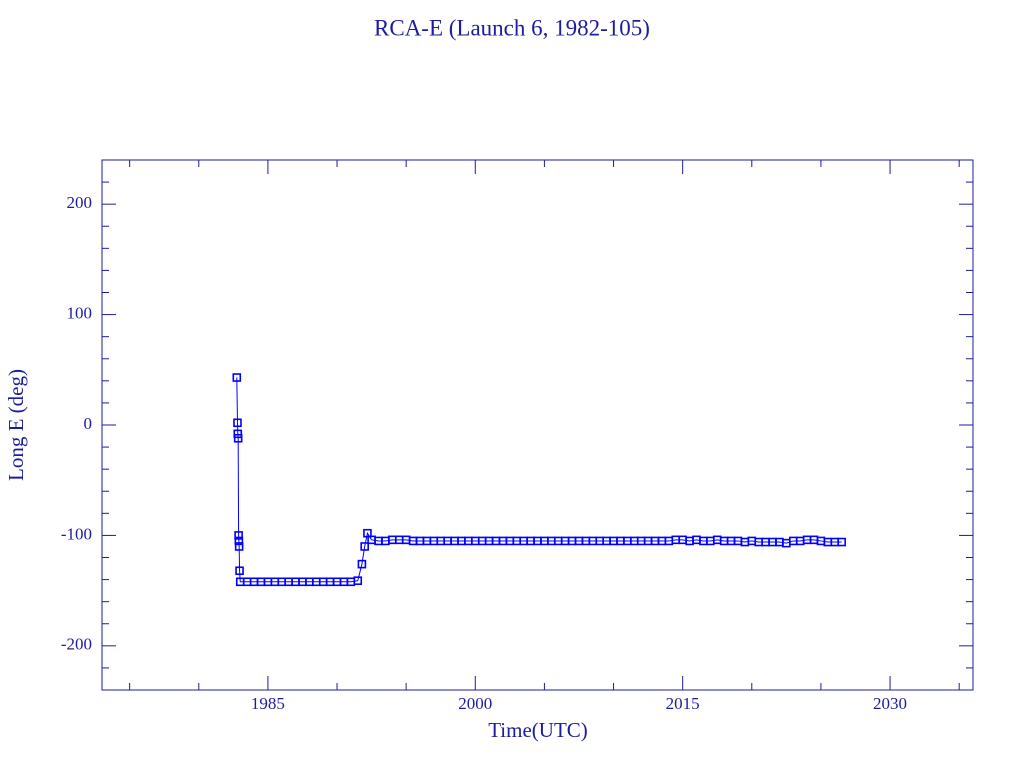 Image resolution: width=1024 pixels, height=768 pixels. I want to click on y-tick-label: -100, so click(76, 533).